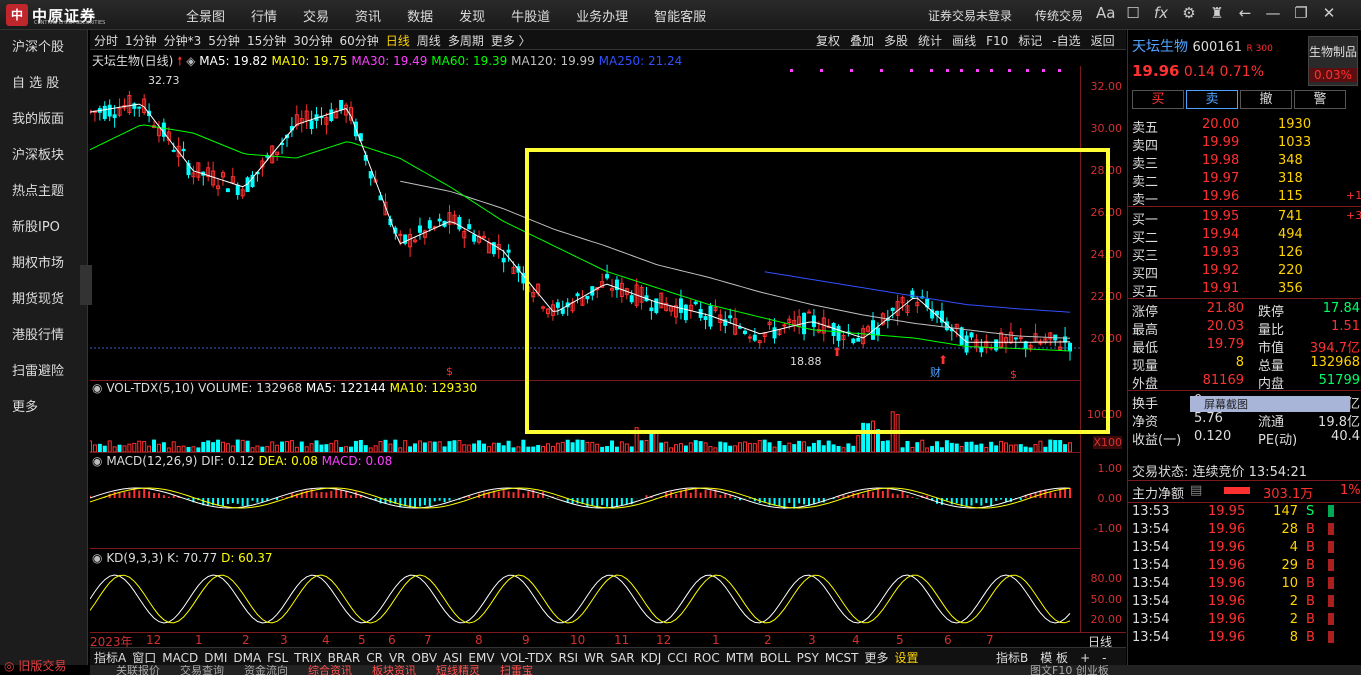 This screenshot has height=675, width=1361. I want to click on sidebar-item: 新股IPO, so click(36, 227).